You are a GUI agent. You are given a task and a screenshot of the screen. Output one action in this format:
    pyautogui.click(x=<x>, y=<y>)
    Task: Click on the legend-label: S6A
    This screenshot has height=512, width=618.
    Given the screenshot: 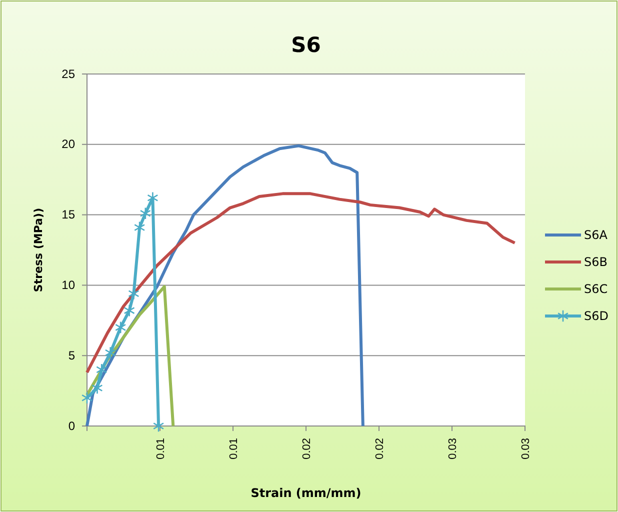 What is the action you would take?
    pyautogui.click(x=596, y=235)
    